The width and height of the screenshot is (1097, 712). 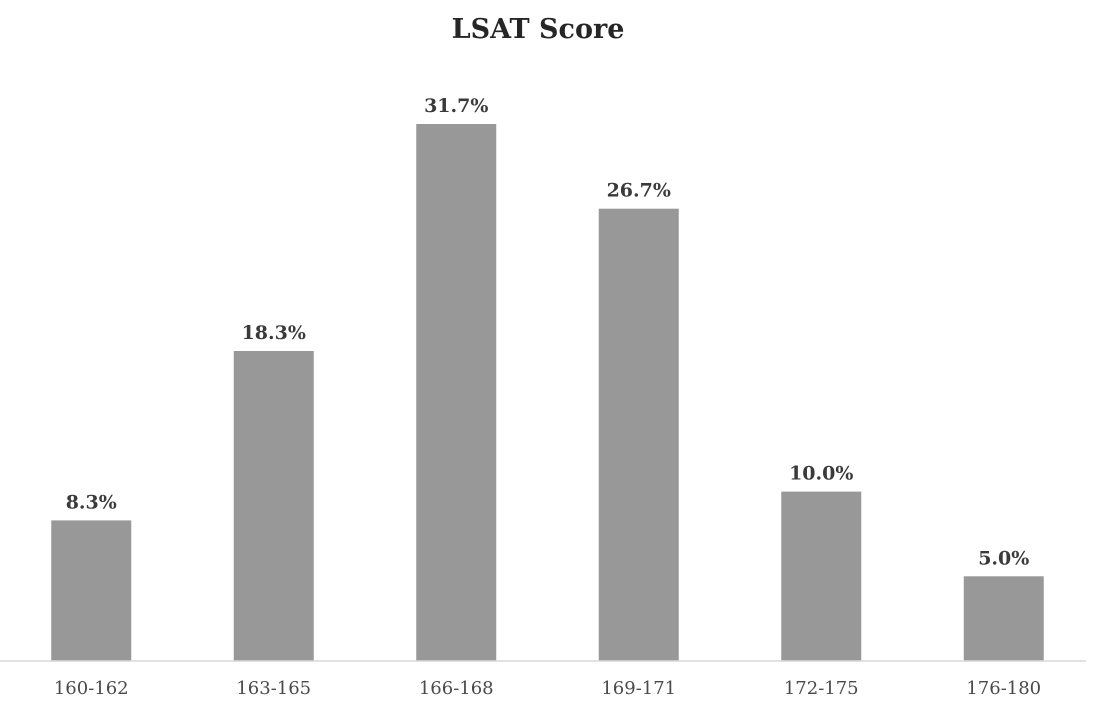 What do you see at coordinates (1003, 558) in the screenshot?
I see `data-label-176-180: 5.0%` at bounding box center [1003, 558].